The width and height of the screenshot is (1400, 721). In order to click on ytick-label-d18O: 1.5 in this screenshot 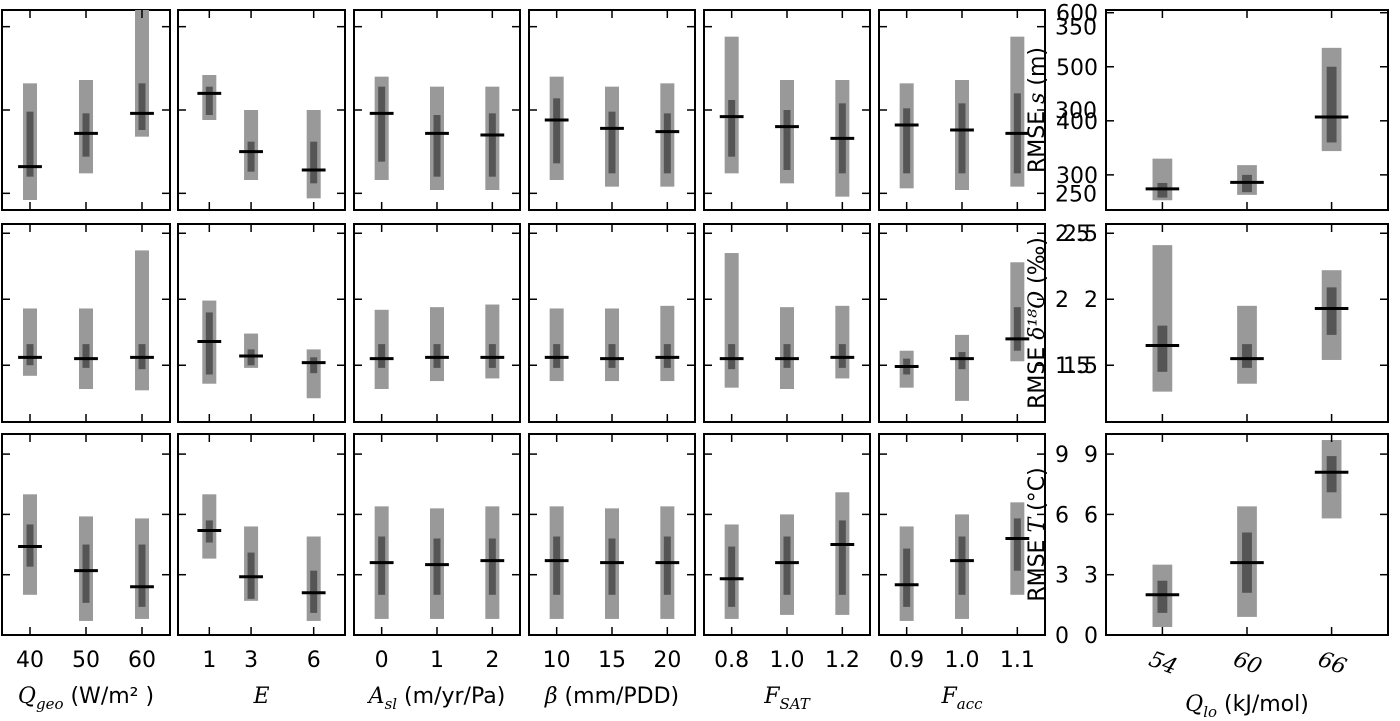, I will do `click(1072, 366)`.